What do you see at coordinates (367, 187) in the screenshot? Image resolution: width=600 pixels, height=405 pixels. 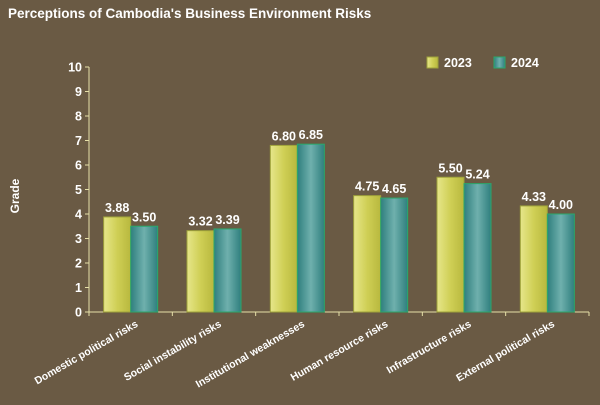 I see `data-label: 4.75` at bounding box center [367, 187].